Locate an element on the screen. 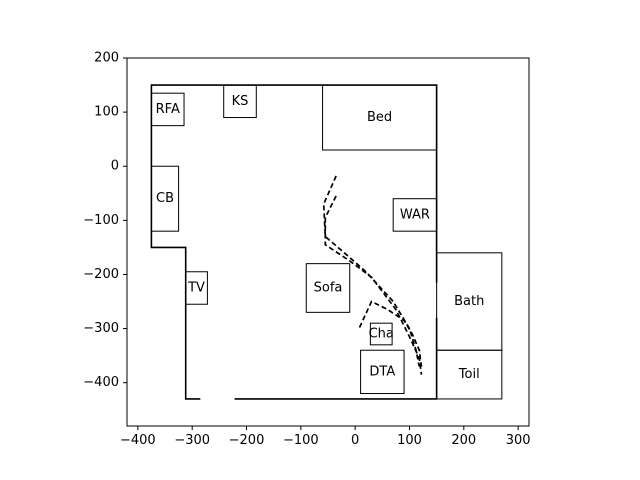  furniture-box-ks is located at coordinates (240, 101).